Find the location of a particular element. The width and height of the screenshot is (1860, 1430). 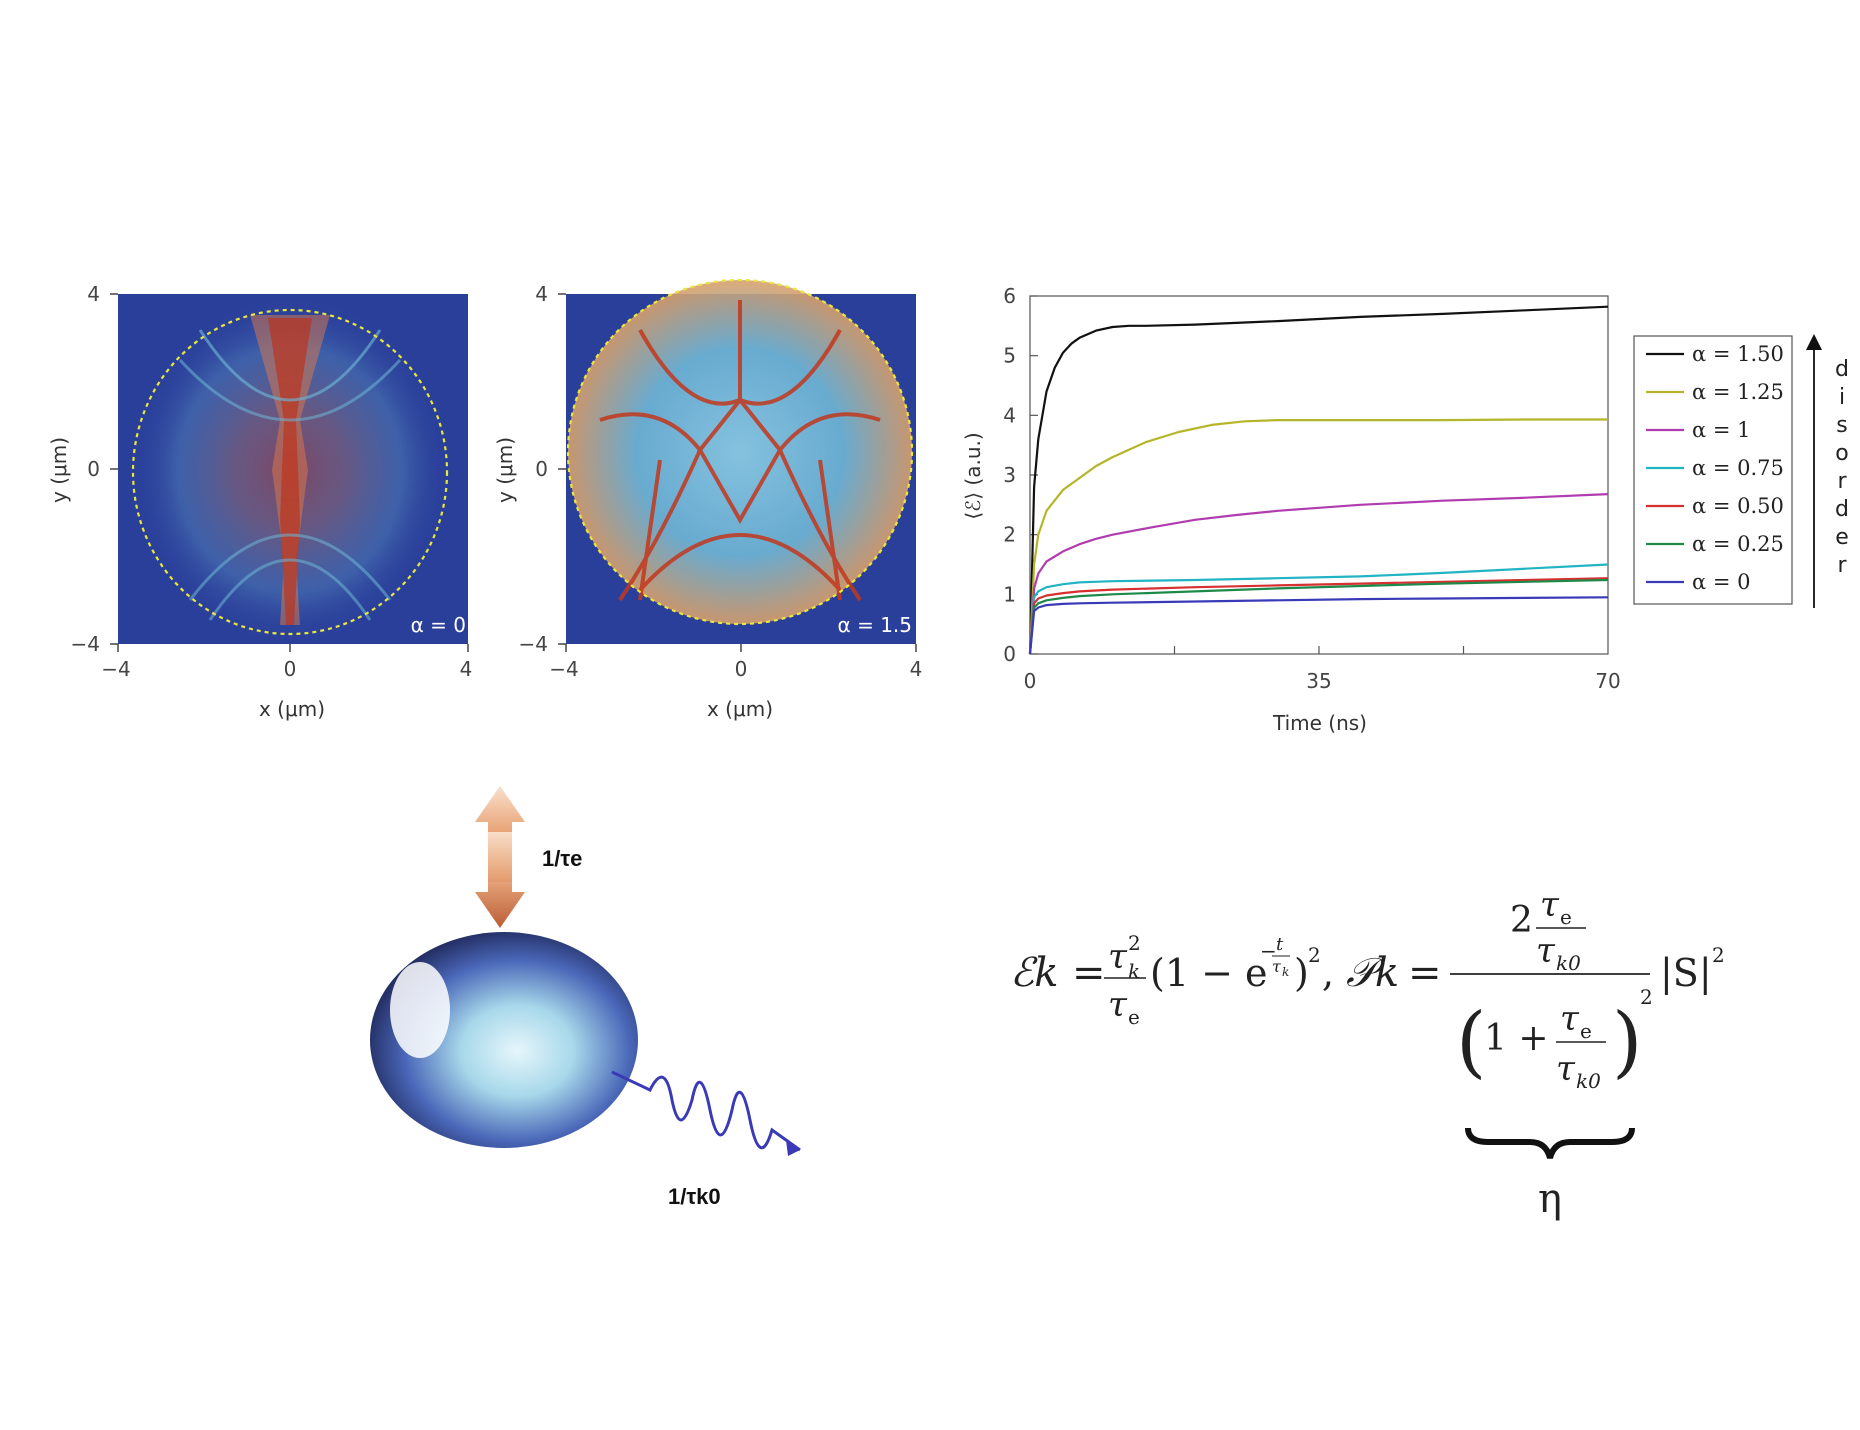

underbrace is located at coordinates (1550, 1143).